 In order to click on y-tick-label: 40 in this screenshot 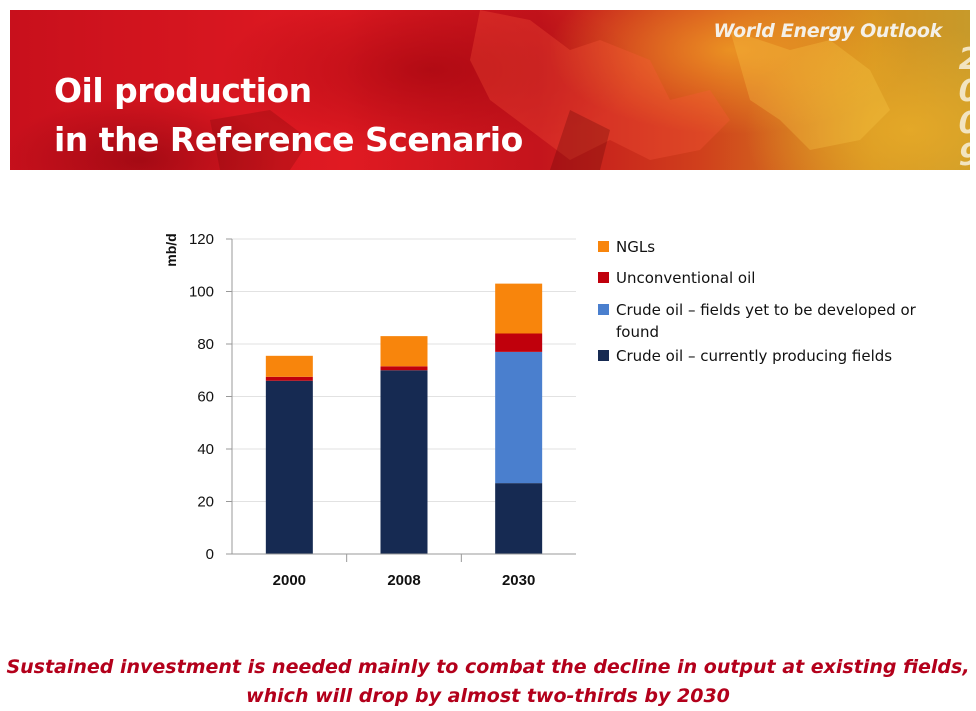, I will do `click(205, 449)`.